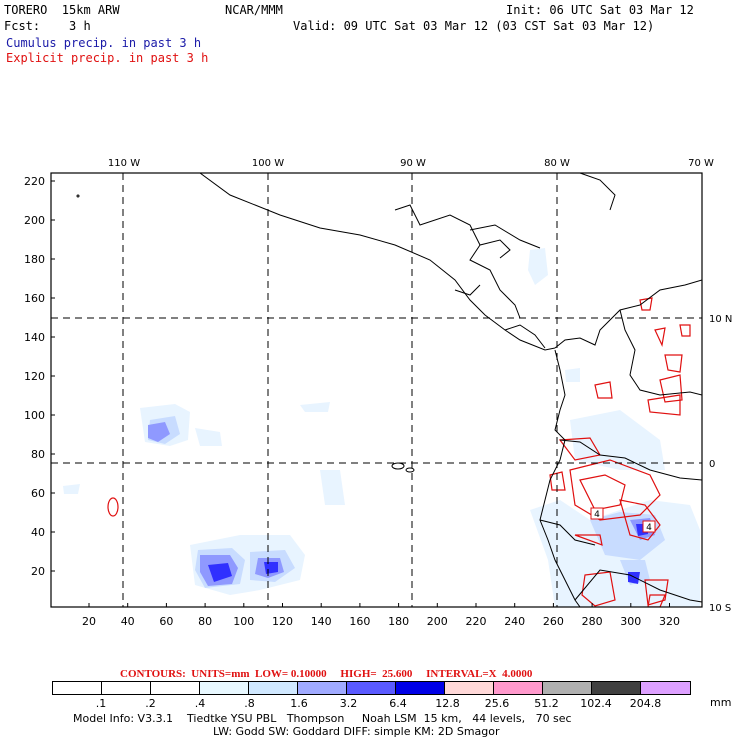  I want to click on y-tick-label: 140, so click(34, 337).